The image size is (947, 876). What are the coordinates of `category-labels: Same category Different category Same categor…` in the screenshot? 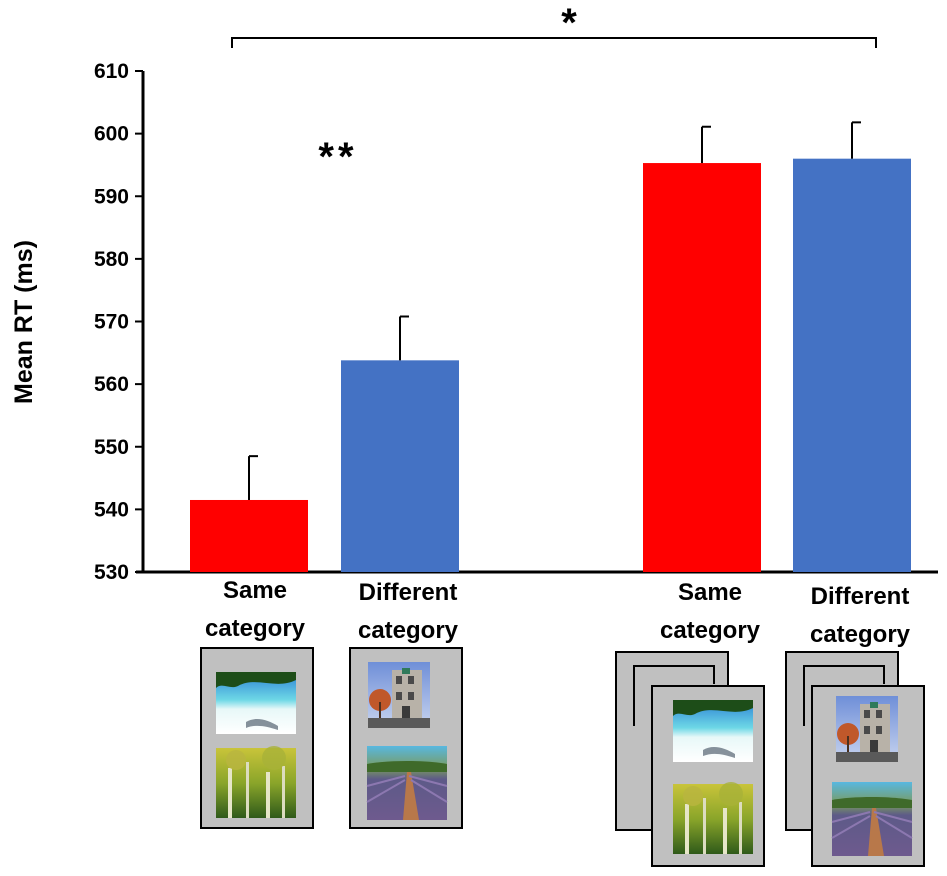 It's located at (558, 612).